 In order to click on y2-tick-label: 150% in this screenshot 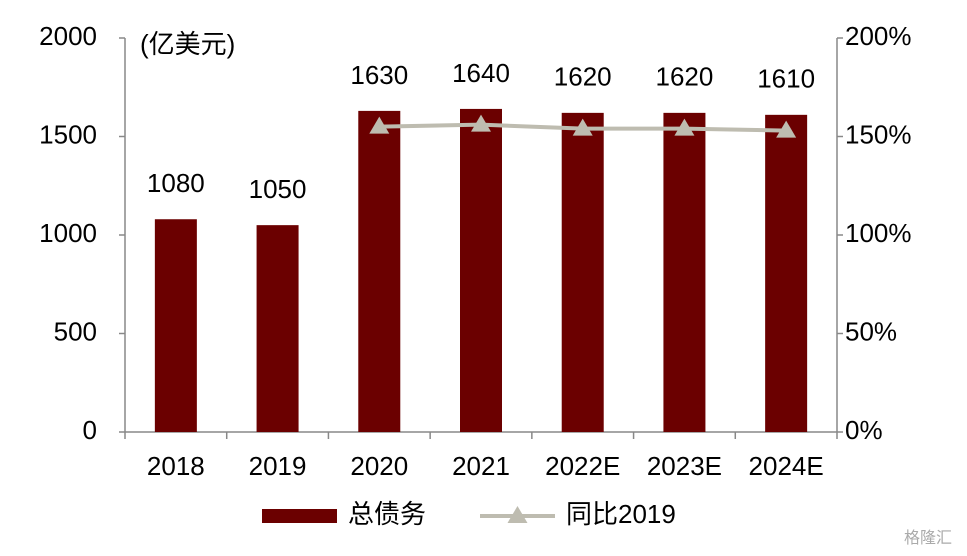, I will do `click(878, 134)`.